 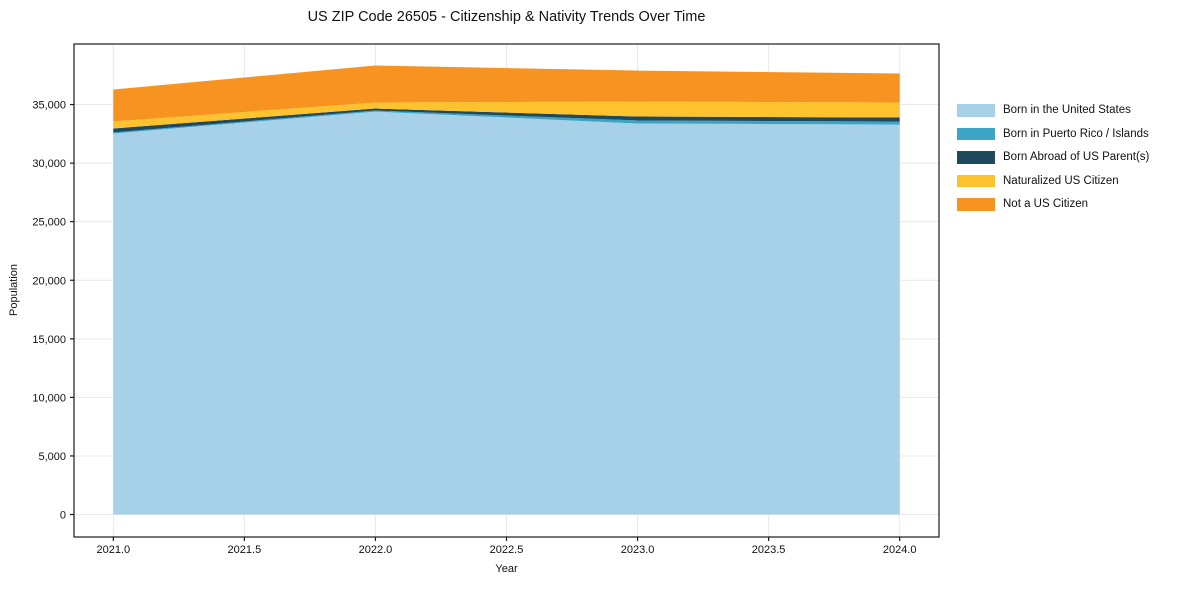 I want to click on area-series-born-in-puerto-rico-islands, so click(x=506, y=122).